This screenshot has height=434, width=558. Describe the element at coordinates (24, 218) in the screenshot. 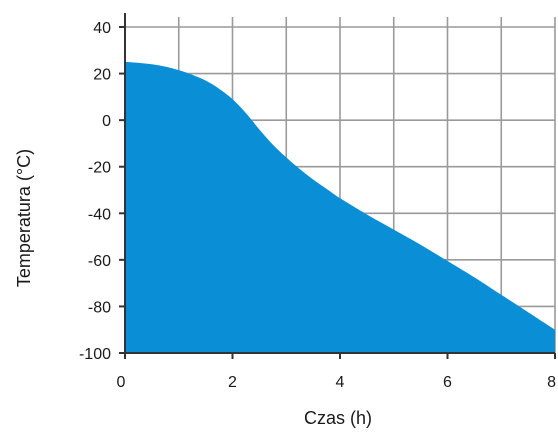

I see `y-axis-title: Temperatura (°C)` at that location.